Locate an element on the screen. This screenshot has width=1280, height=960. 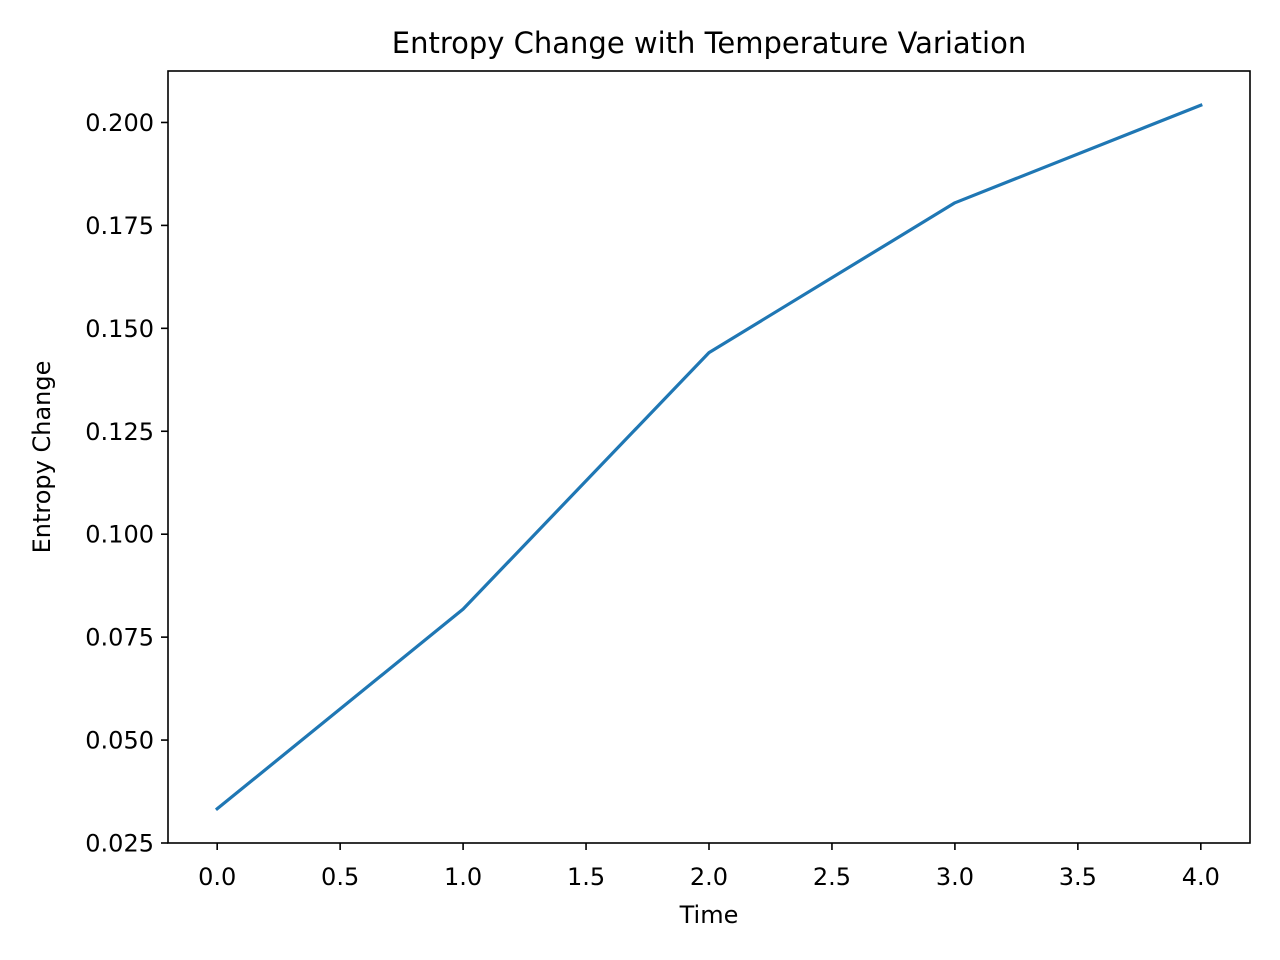
x-tick-label: 2.5 is located at coordinates (832, 877).